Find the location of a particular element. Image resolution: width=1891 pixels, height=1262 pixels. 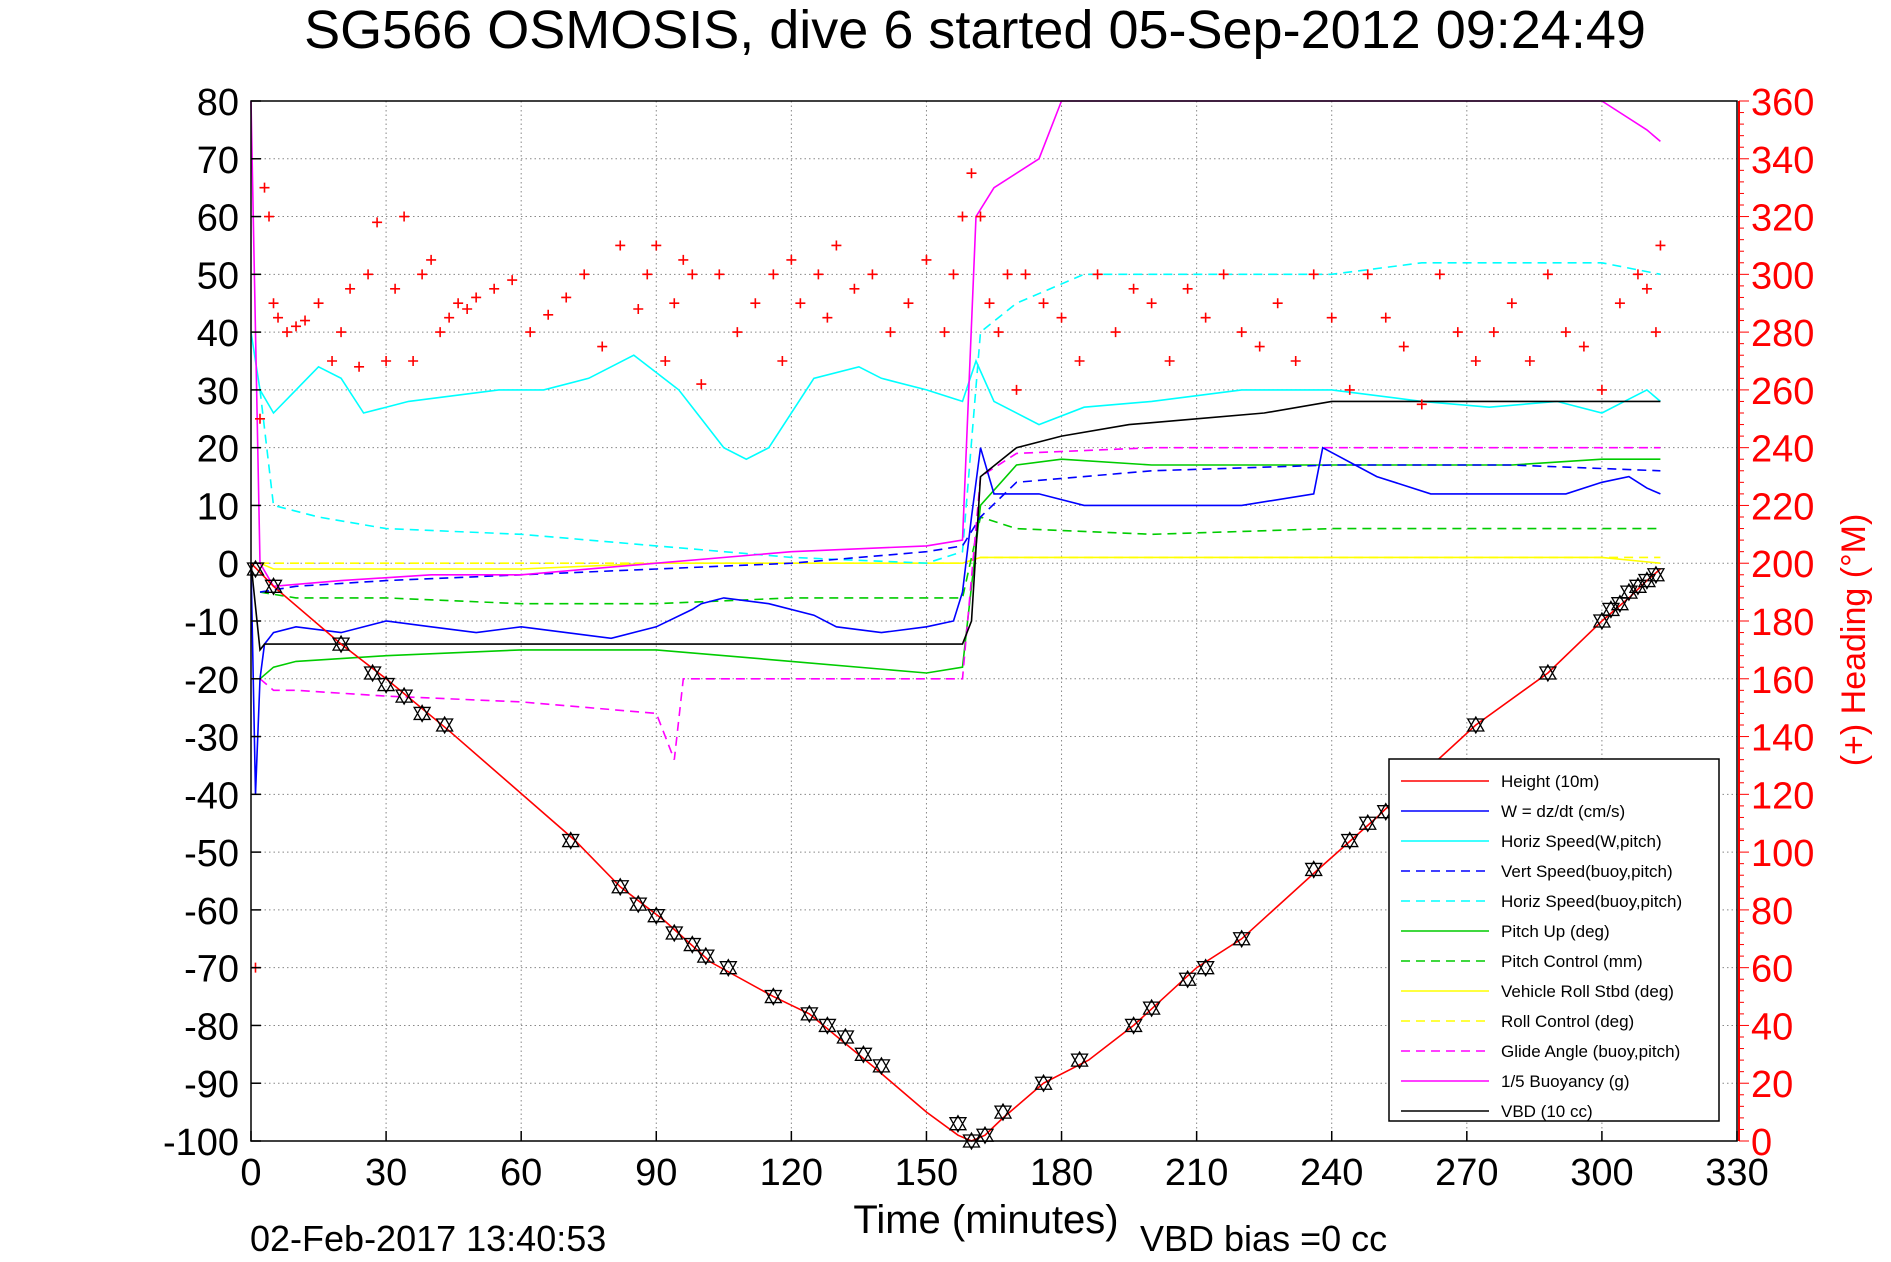

y-tick-label: -40 is located at coordinates (211, 796).